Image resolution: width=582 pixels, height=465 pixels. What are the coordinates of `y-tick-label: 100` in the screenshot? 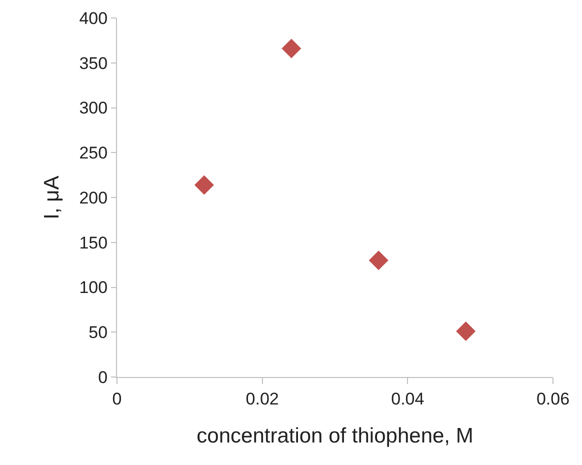 It's located at (93, 288).